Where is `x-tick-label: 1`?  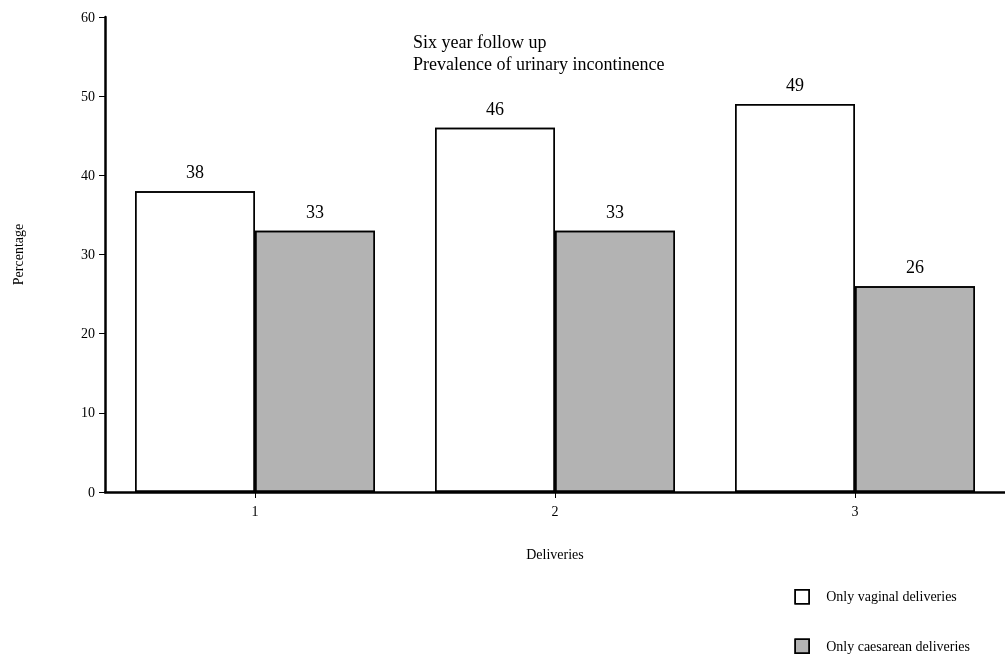
x-tick-label: 1 is located at coordinates (255, 511).